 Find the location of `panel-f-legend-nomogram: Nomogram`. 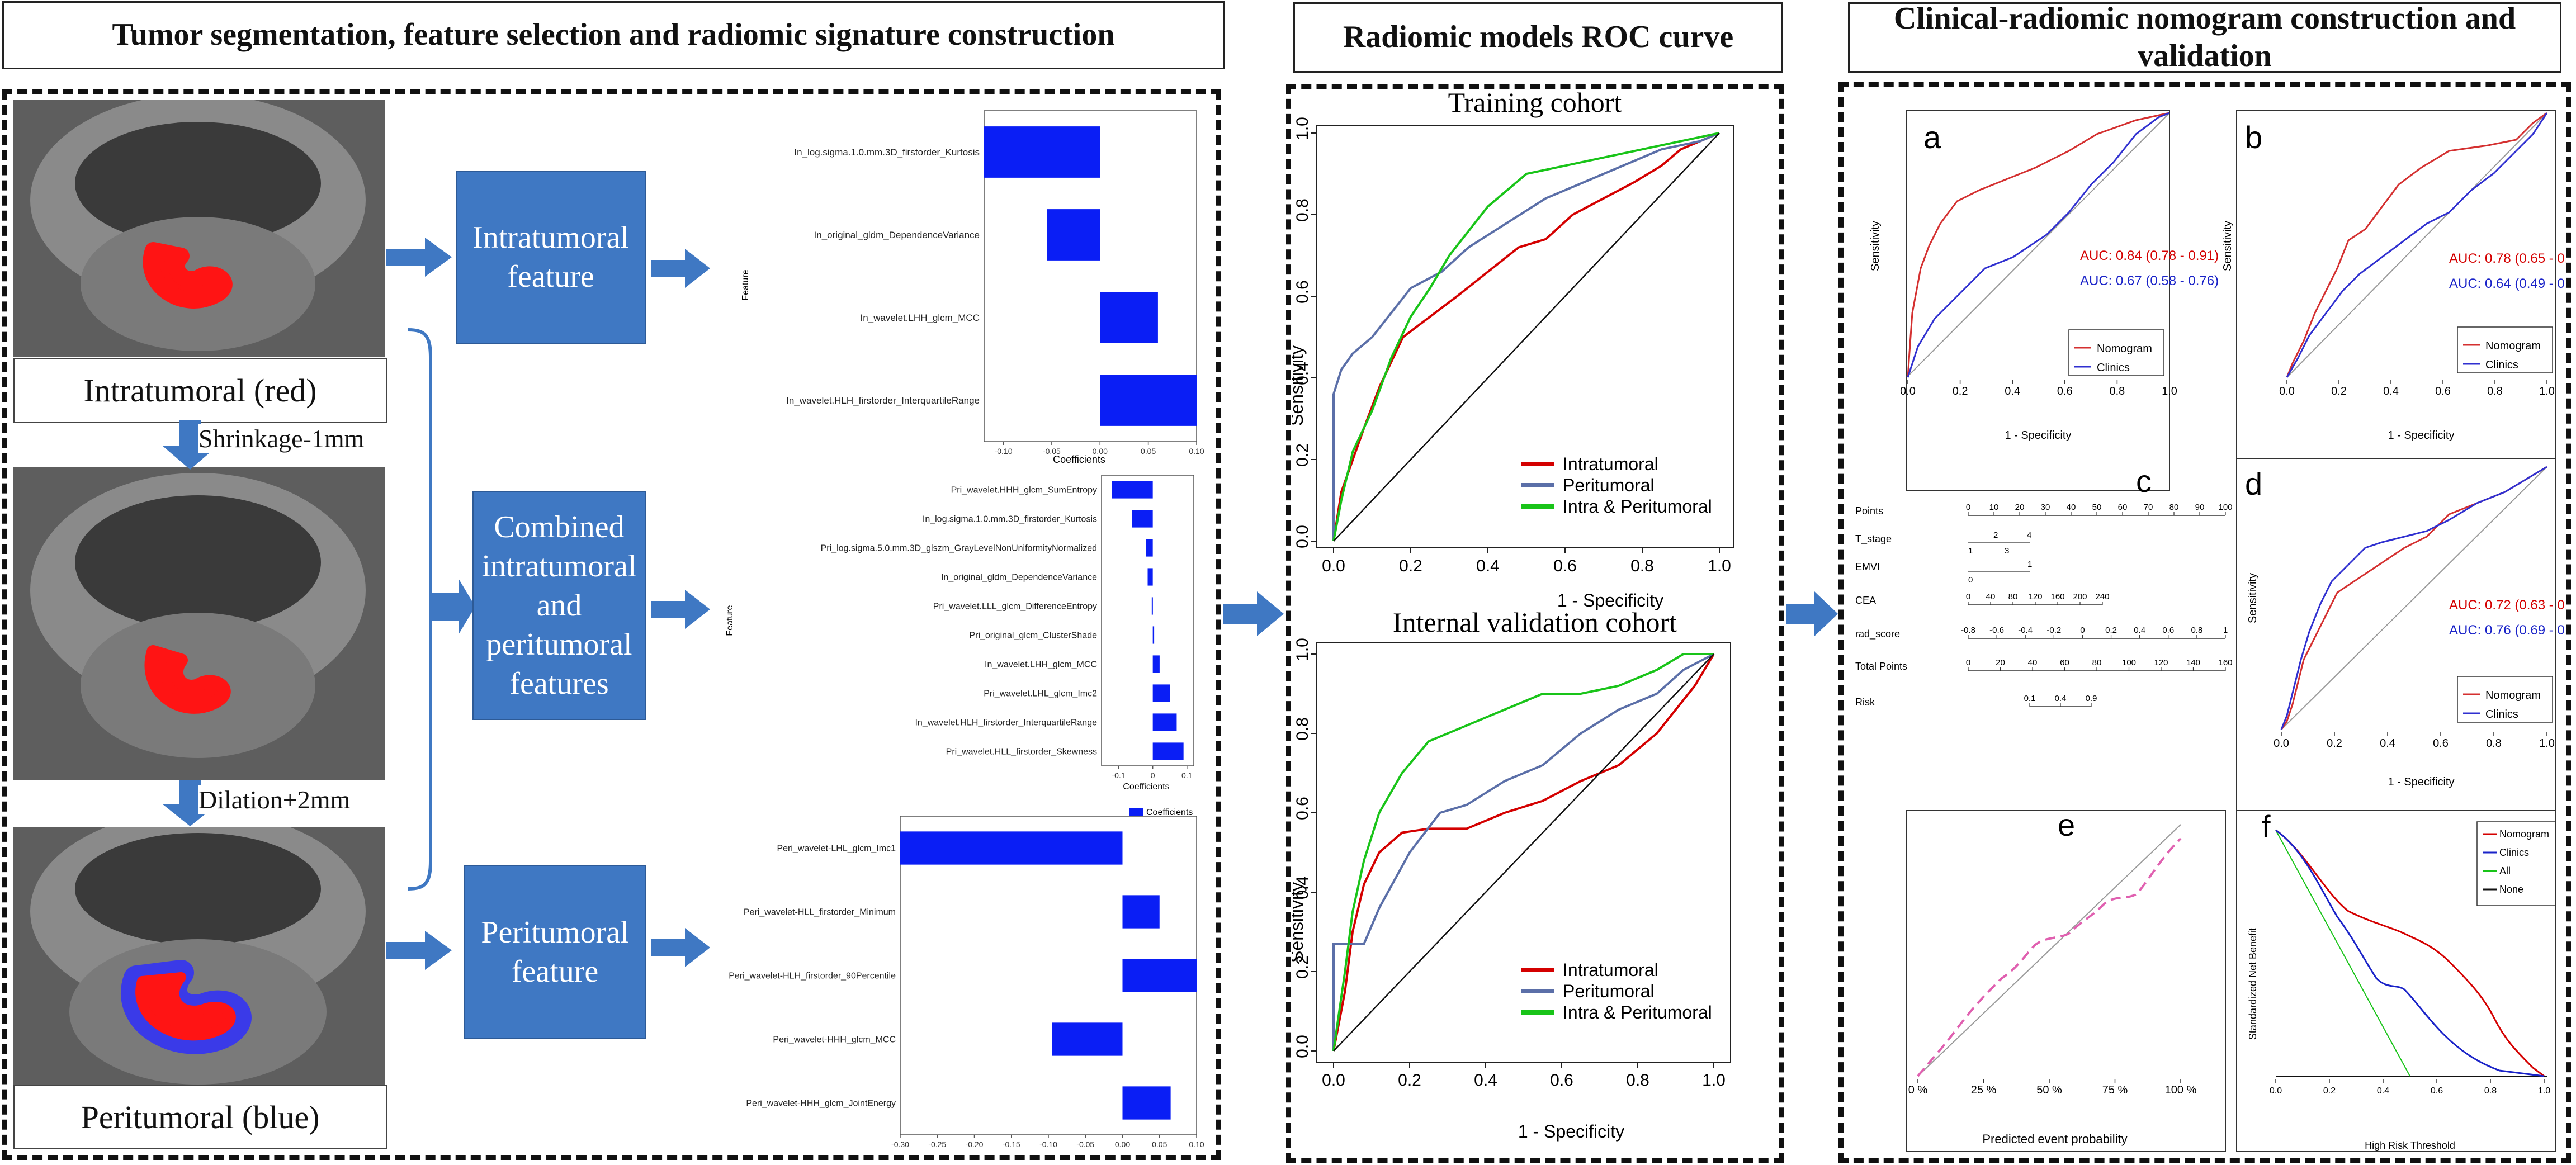

panel-f-legend-nomogram: Nomogram is located at coordinates (2524, 834).